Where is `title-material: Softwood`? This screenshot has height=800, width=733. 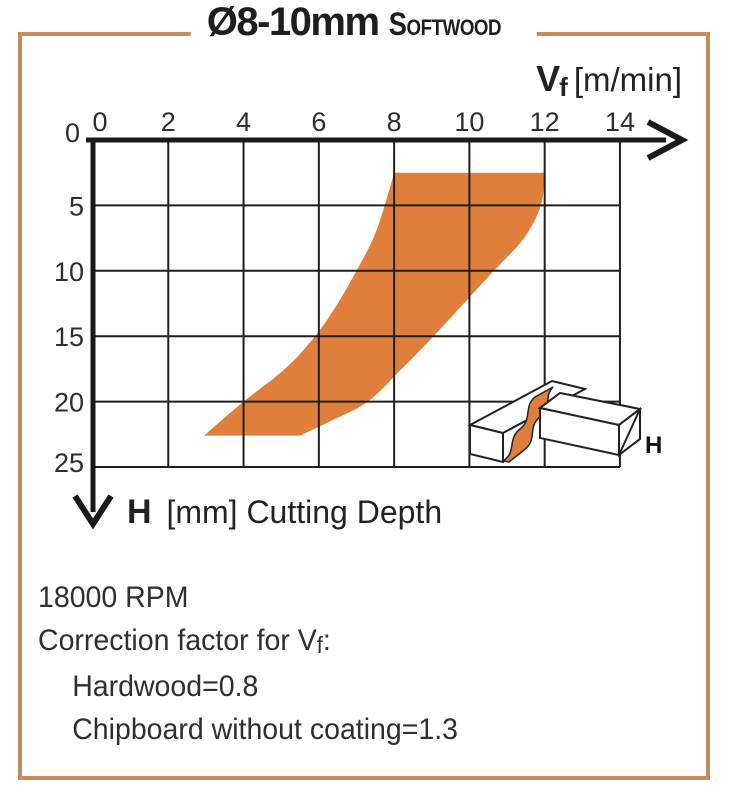 title-material: Softwood is located at coordinates (445, 24).